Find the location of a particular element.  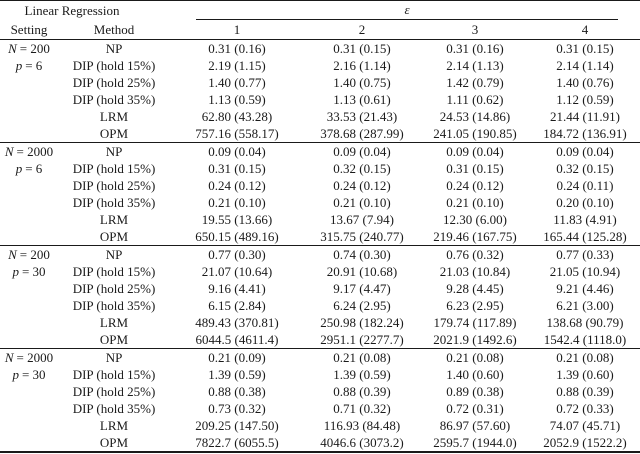

value-cell: 315.75 (240.77) is located at coordinates (362, 236).